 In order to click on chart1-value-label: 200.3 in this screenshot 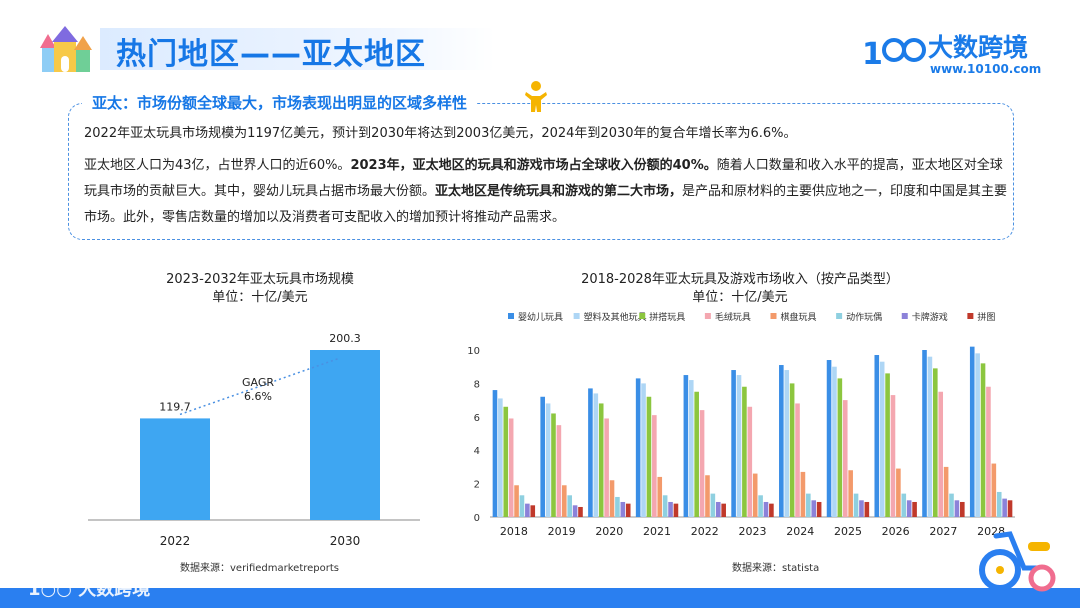, I will do `click(345, 338)`.